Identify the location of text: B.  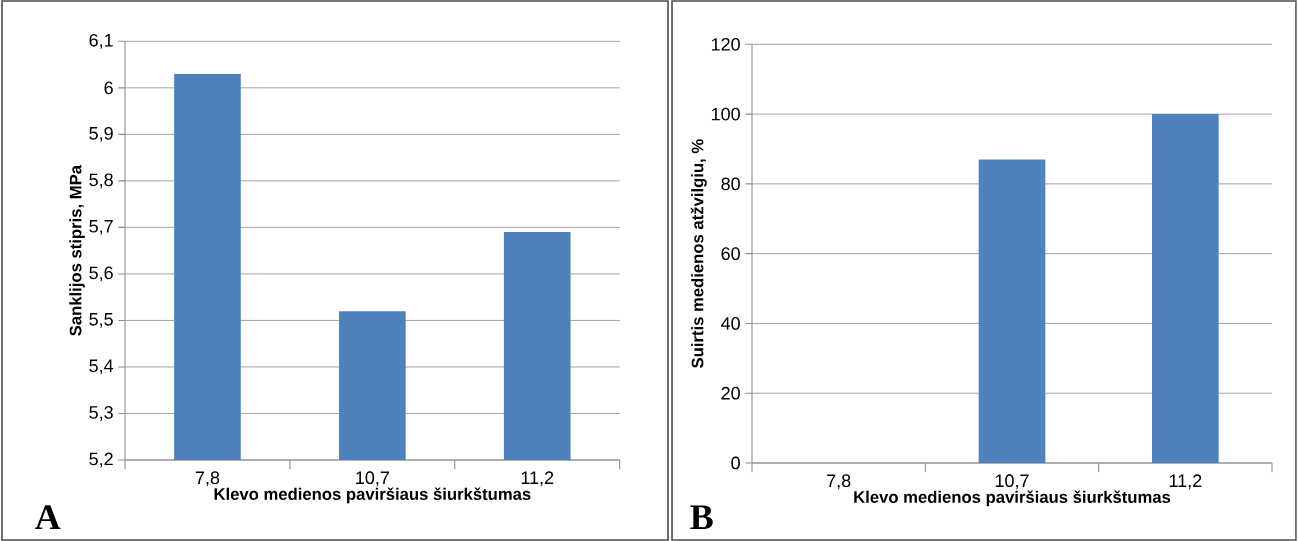
(701, 517).